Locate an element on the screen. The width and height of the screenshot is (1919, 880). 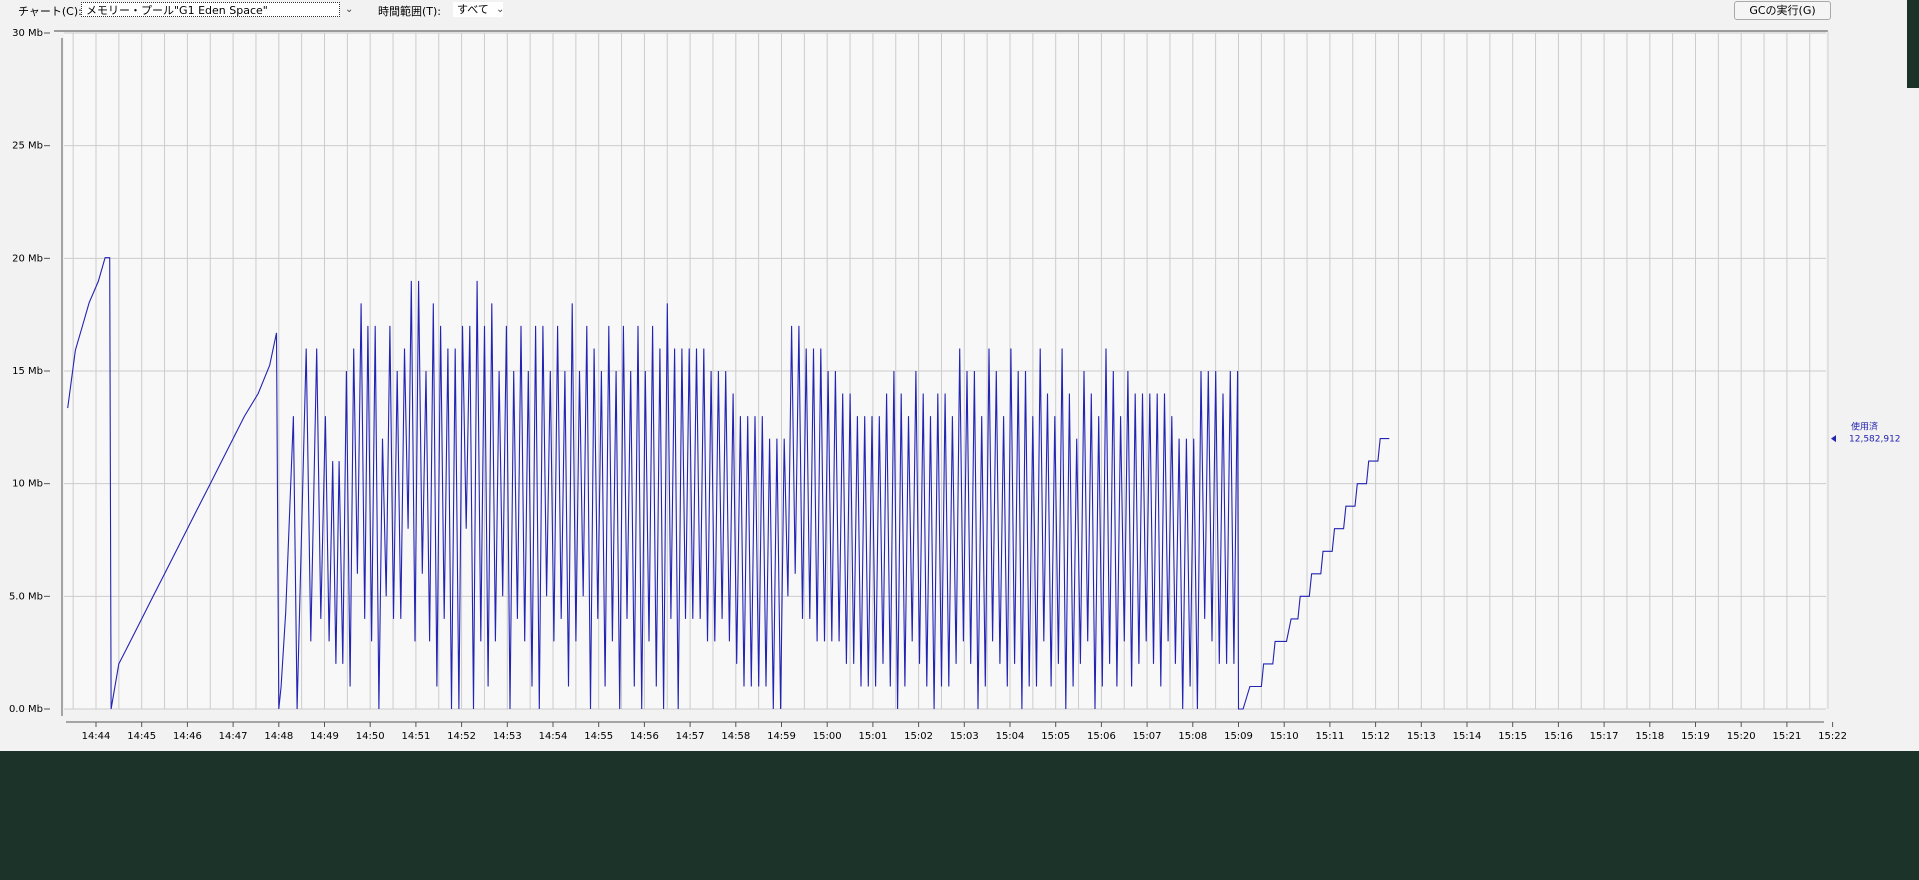
chart-label: チャート(C): is located at coordinates (50, 11).